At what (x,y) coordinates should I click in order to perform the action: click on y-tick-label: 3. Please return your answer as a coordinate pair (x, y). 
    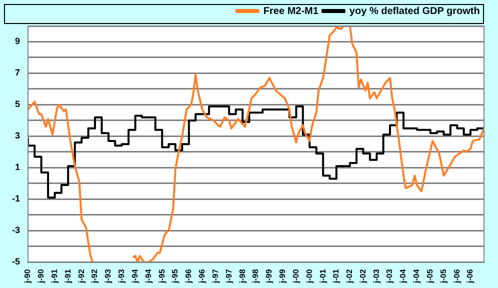
    Looking at the image, I should click on (17, 135).